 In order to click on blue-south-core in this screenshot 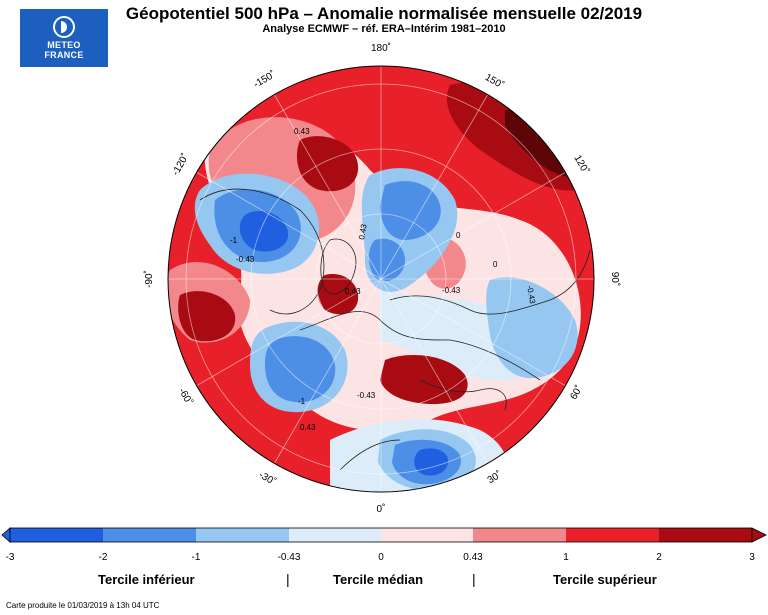, I will do `click(431, 462)`.